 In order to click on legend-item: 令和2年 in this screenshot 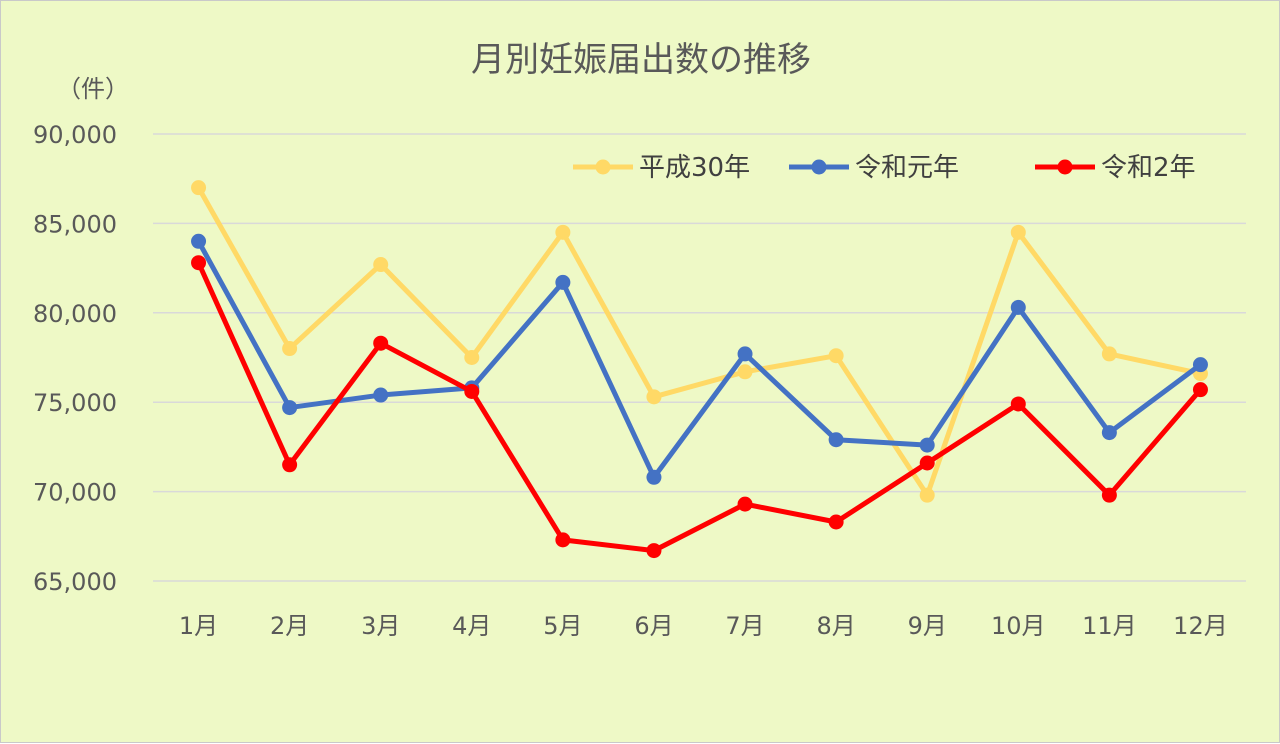, I will do `click(1115, 168)`.